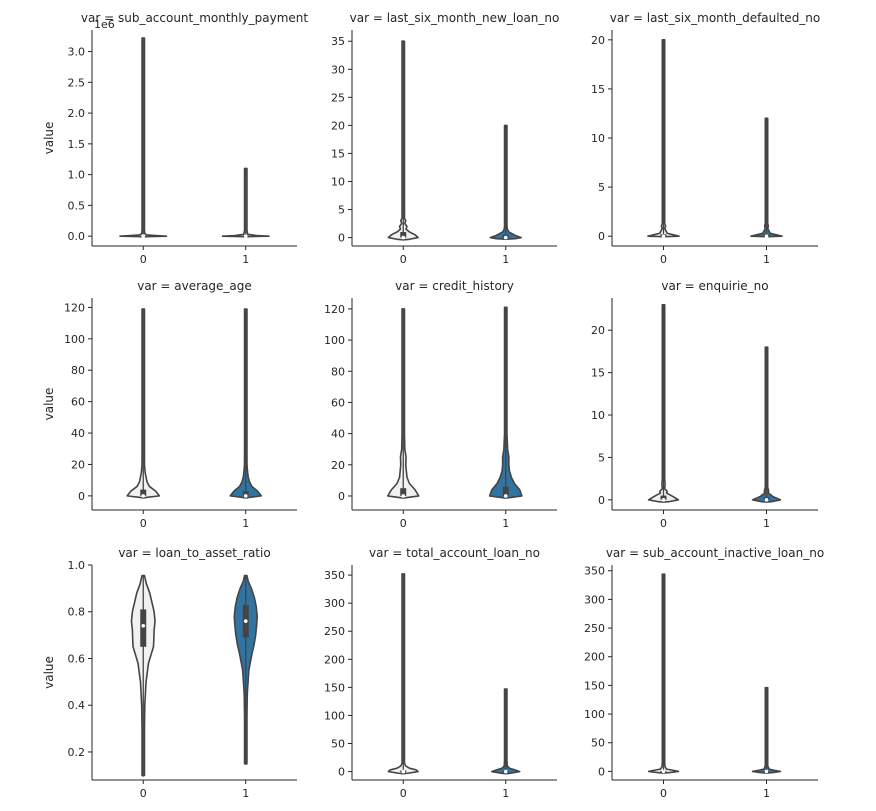 This screenshot has height=811, width=876. What do you see at coordinates (77, 705) in the screenshot?
I see `y-tick-label: 0.4` at bounding box center [77, 705].